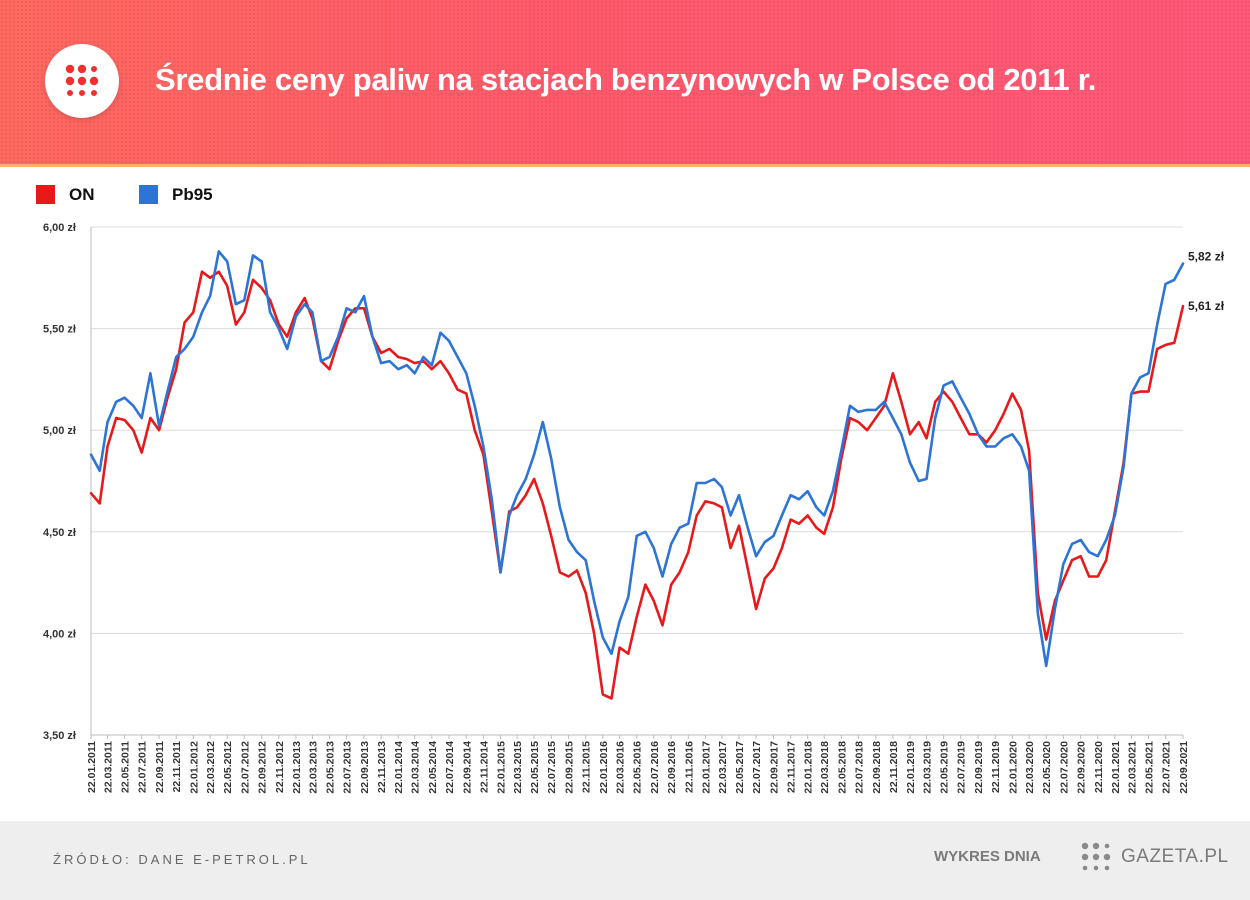 The image size is (1250, 900). I want to click on x-tick-label: 22.03.2013, so click(313, 767).